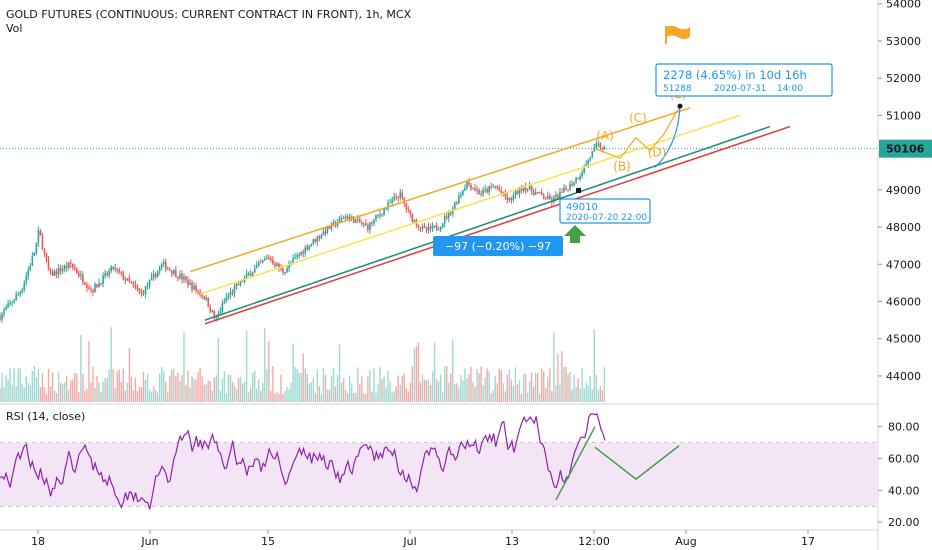 The height and width of the screenshot is (550, 932). What do you see at coordinates (637, 463) in the screenshot?
I see `rsi-projection-line` at bounding box center [637, 463].